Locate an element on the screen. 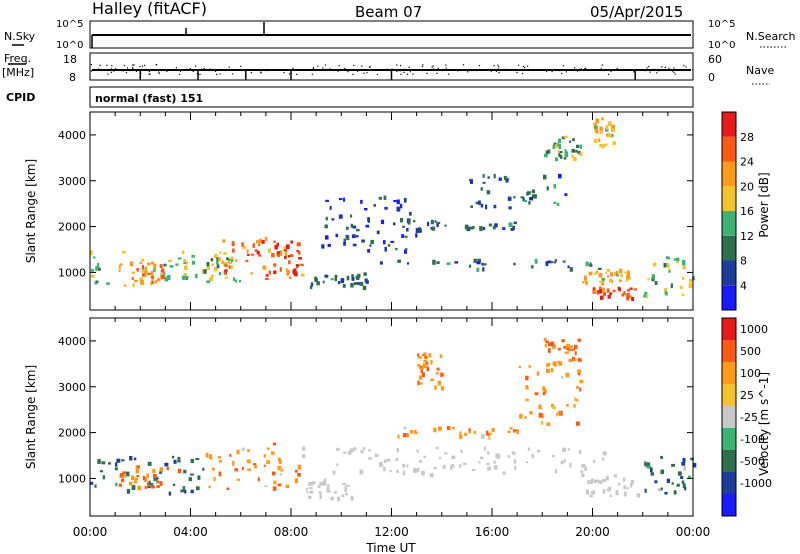 This screenshot has height=554, width=800. velocity-ylabel: Slant Range [km] is located at coordinates (31, 417).